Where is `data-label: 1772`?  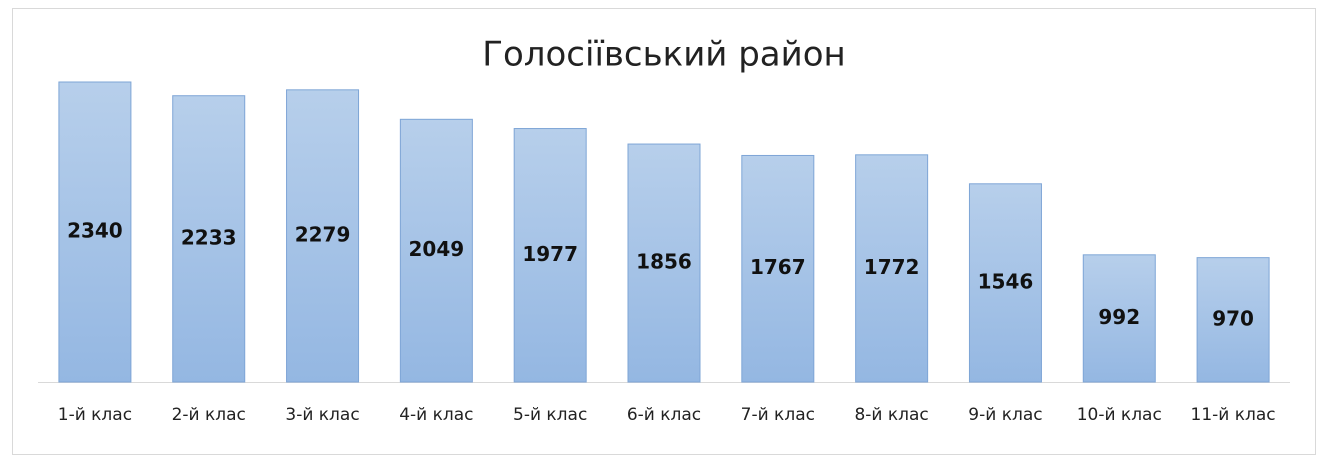
data-label: 1772 is located at coordinates (892, 267).